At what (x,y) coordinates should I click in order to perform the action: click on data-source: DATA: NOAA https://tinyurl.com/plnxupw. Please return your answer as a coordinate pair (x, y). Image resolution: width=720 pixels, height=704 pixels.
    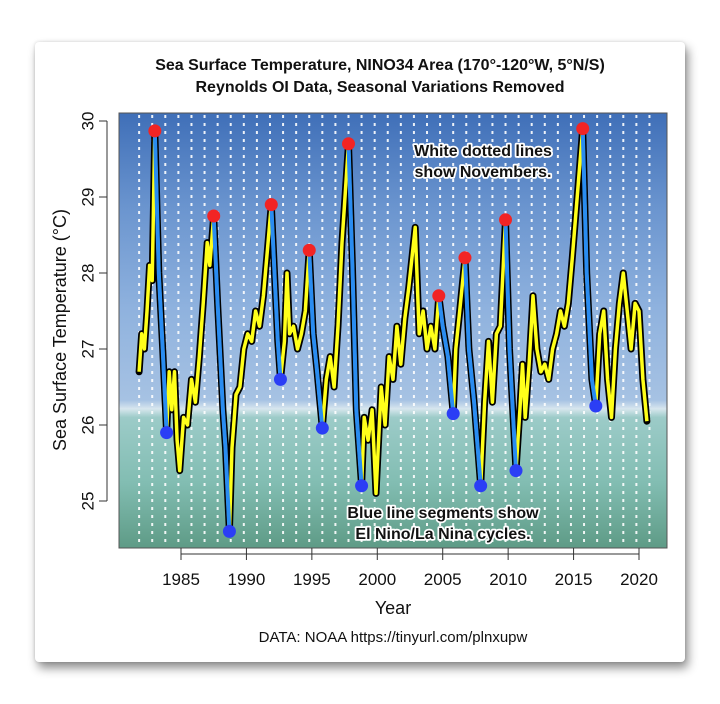
    Looking at the image, I should click on (393, 637).